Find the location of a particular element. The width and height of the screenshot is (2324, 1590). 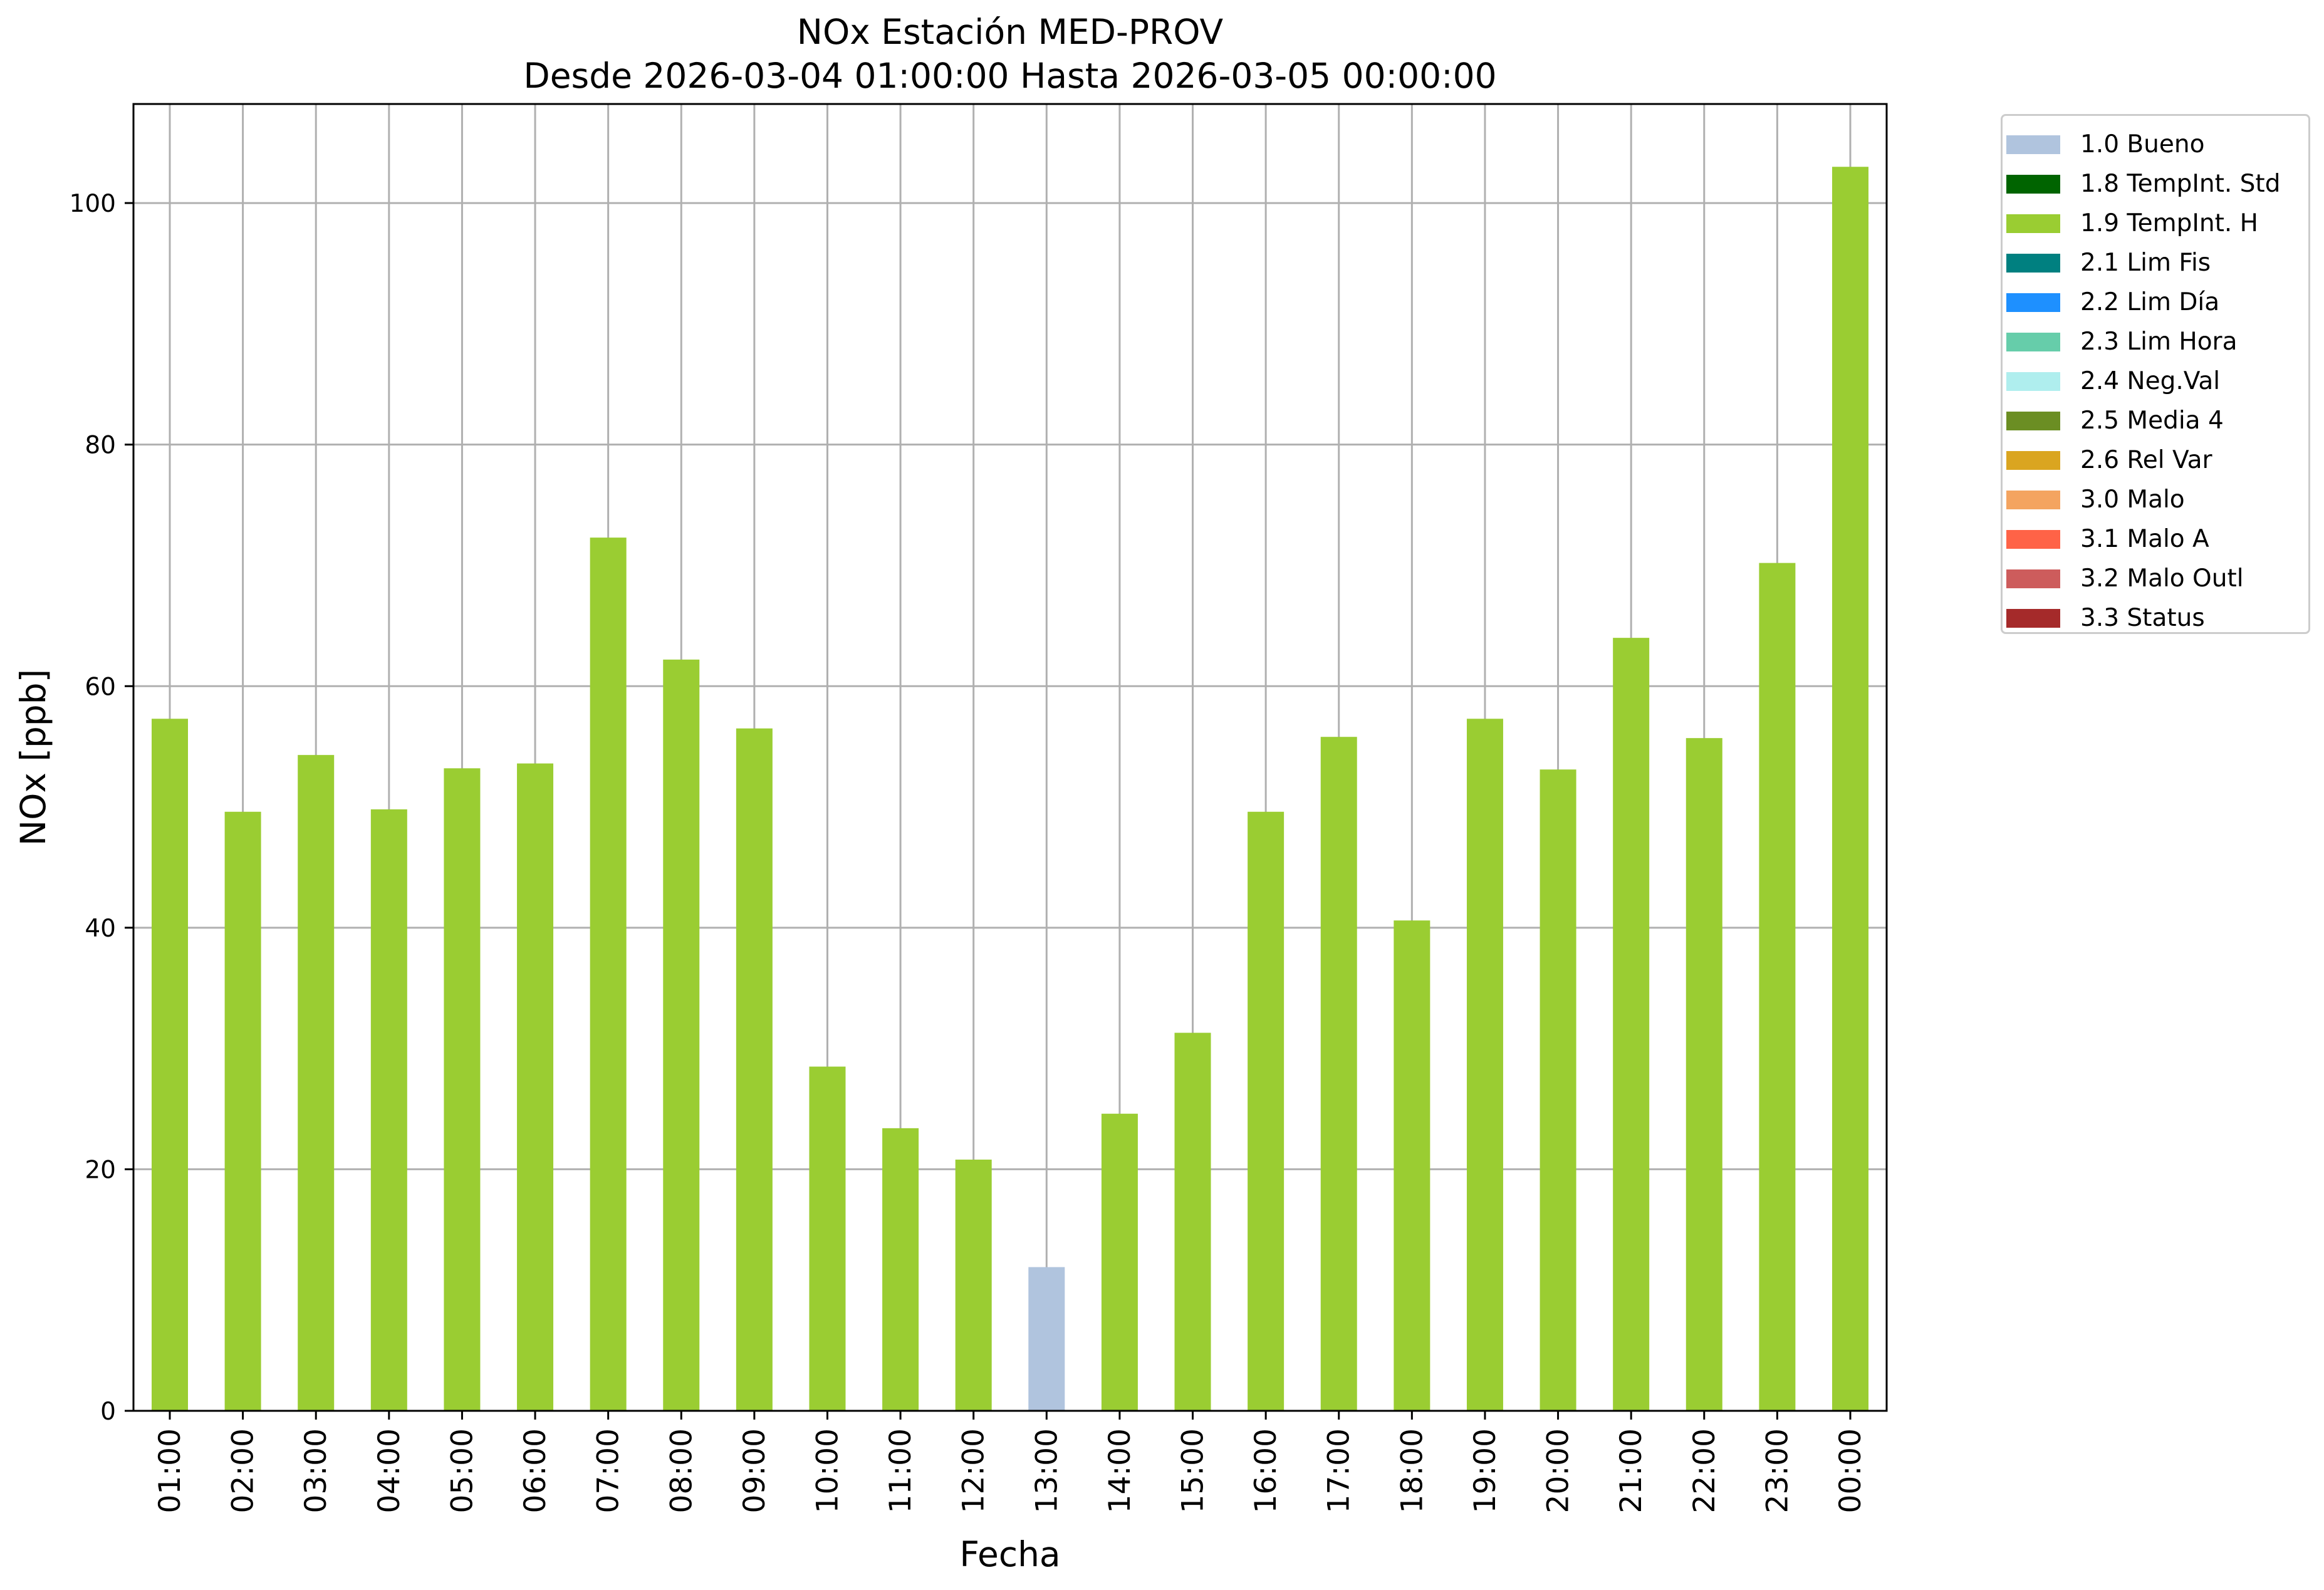

x-axis-label: Fecha is located at coordinates (1009, 1554).